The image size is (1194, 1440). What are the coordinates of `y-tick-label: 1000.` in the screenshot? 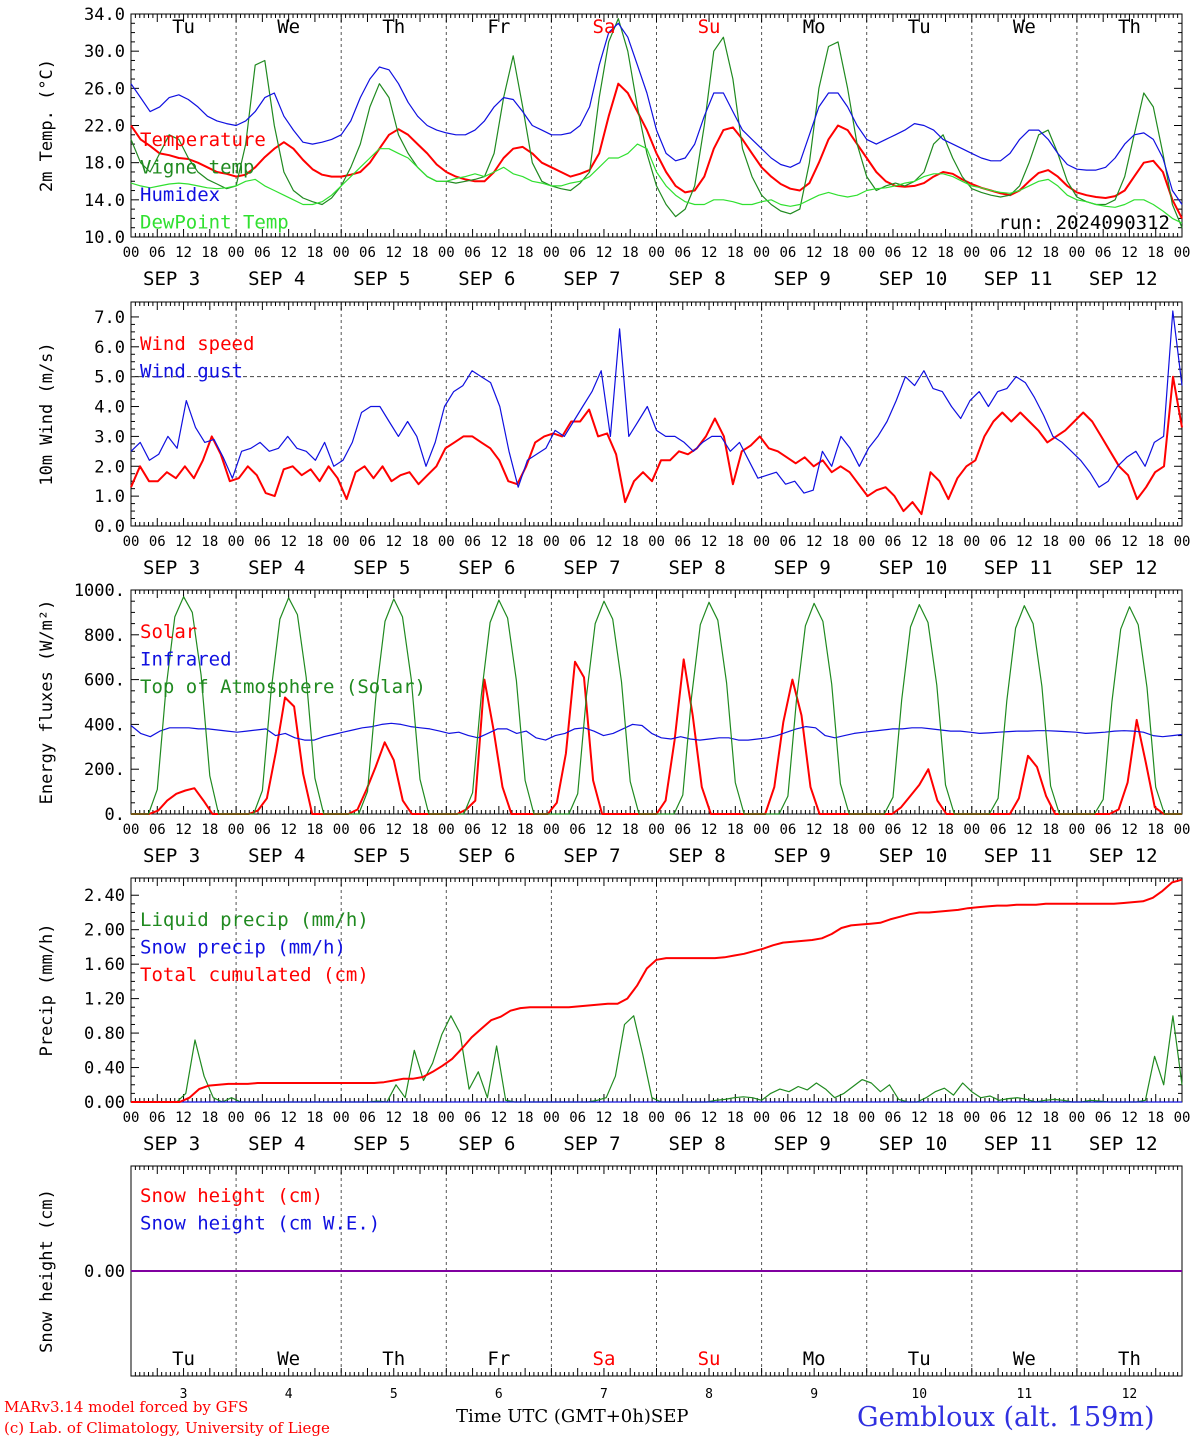 It's located at (99, 591).